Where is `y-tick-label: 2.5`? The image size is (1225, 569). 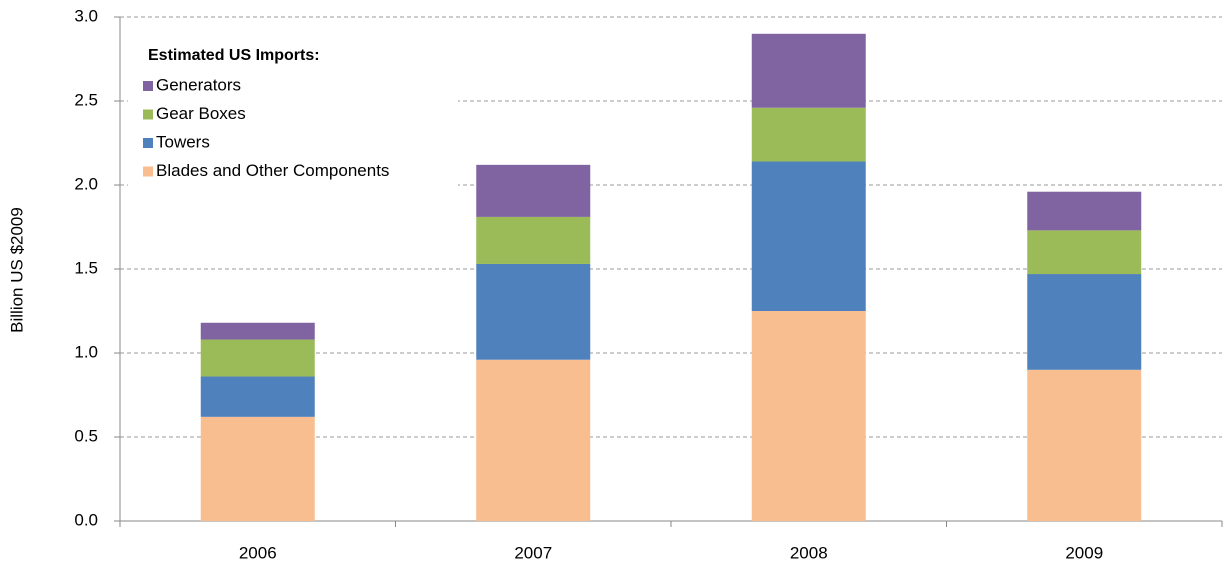 y-tick-label: 2.5 is located at coordinates (86, 99).